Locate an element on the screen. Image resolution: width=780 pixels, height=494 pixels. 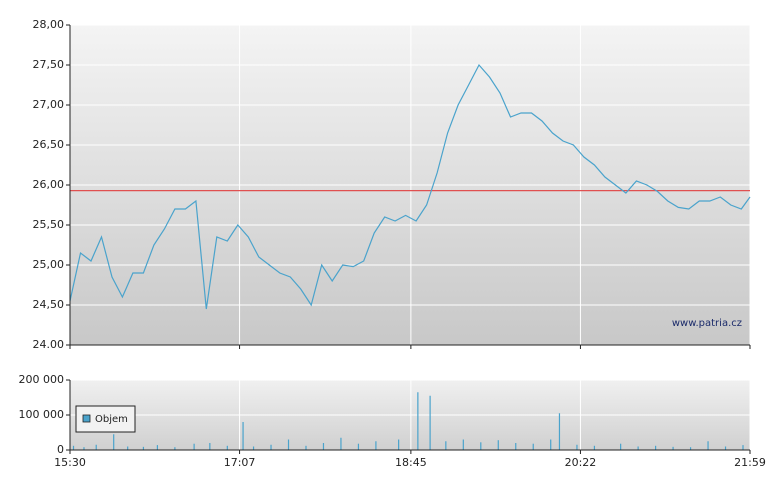
legend-swatch is located at coordinates (86, 418).